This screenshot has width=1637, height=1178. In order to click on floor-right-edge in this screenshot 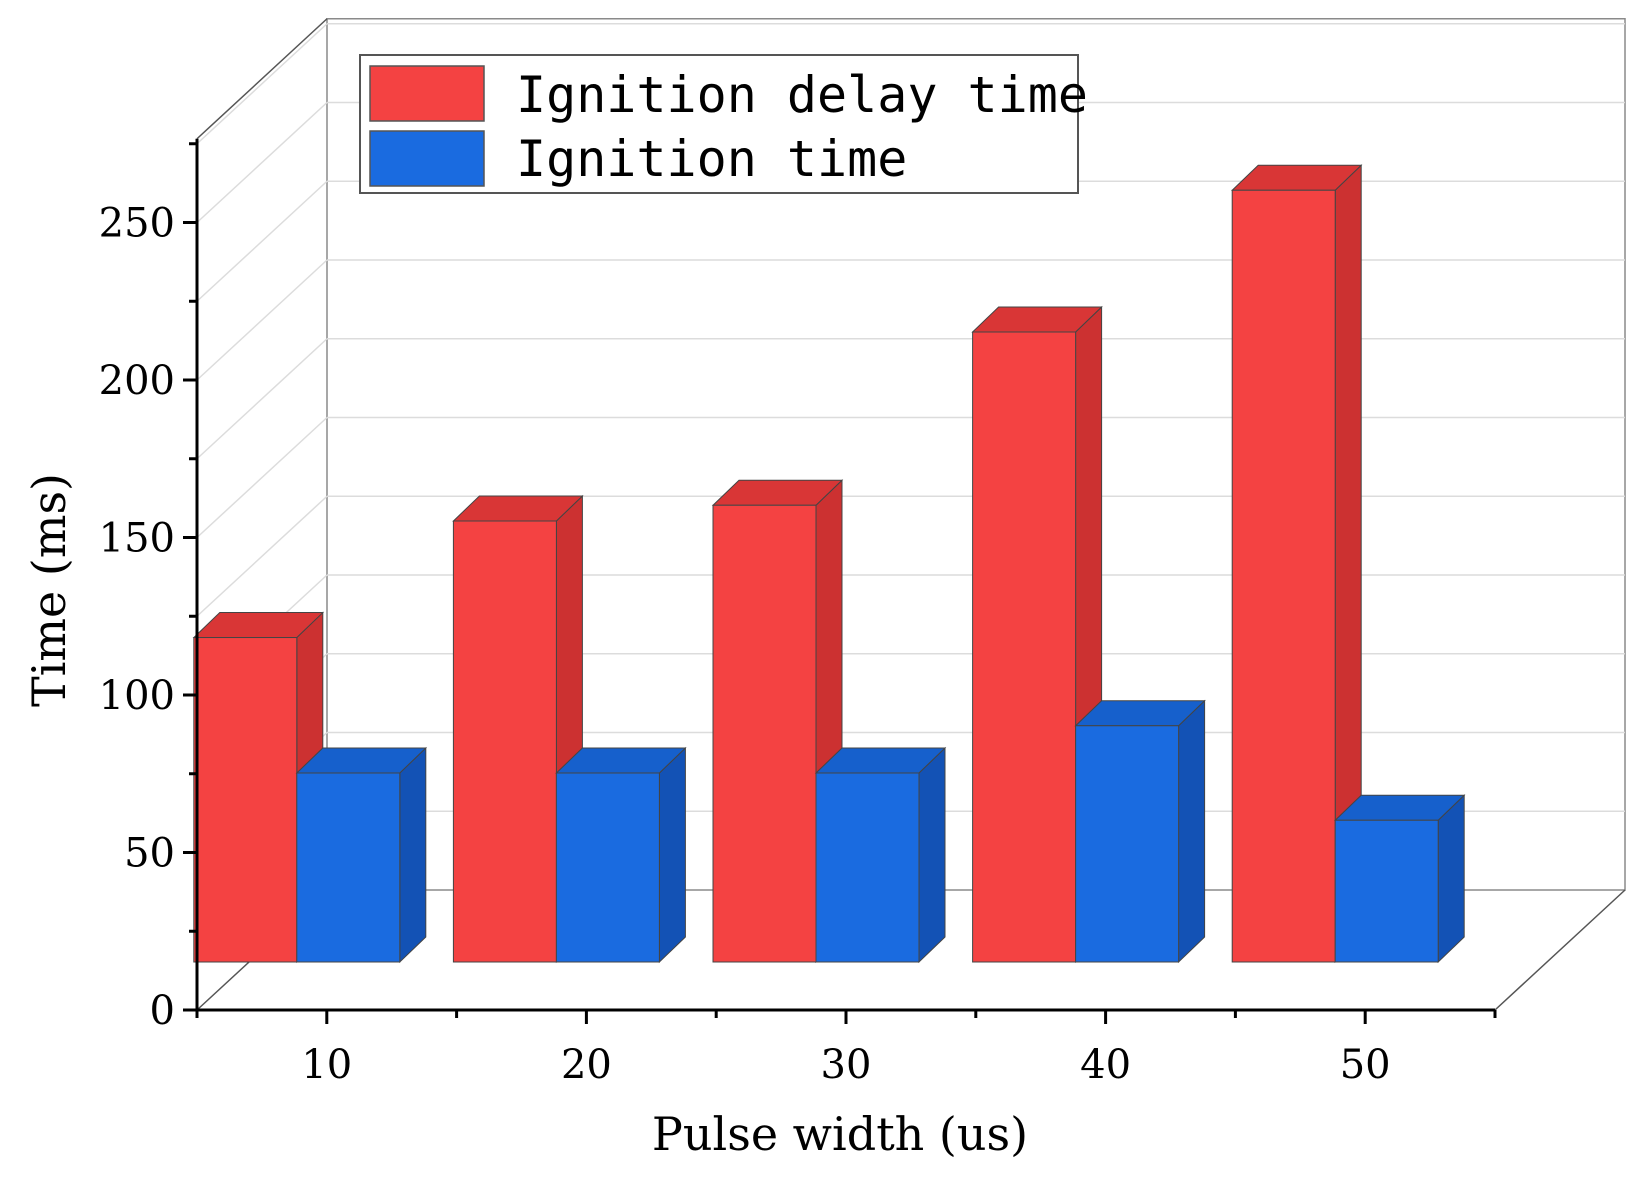, I will do `click(1560, 950)`.